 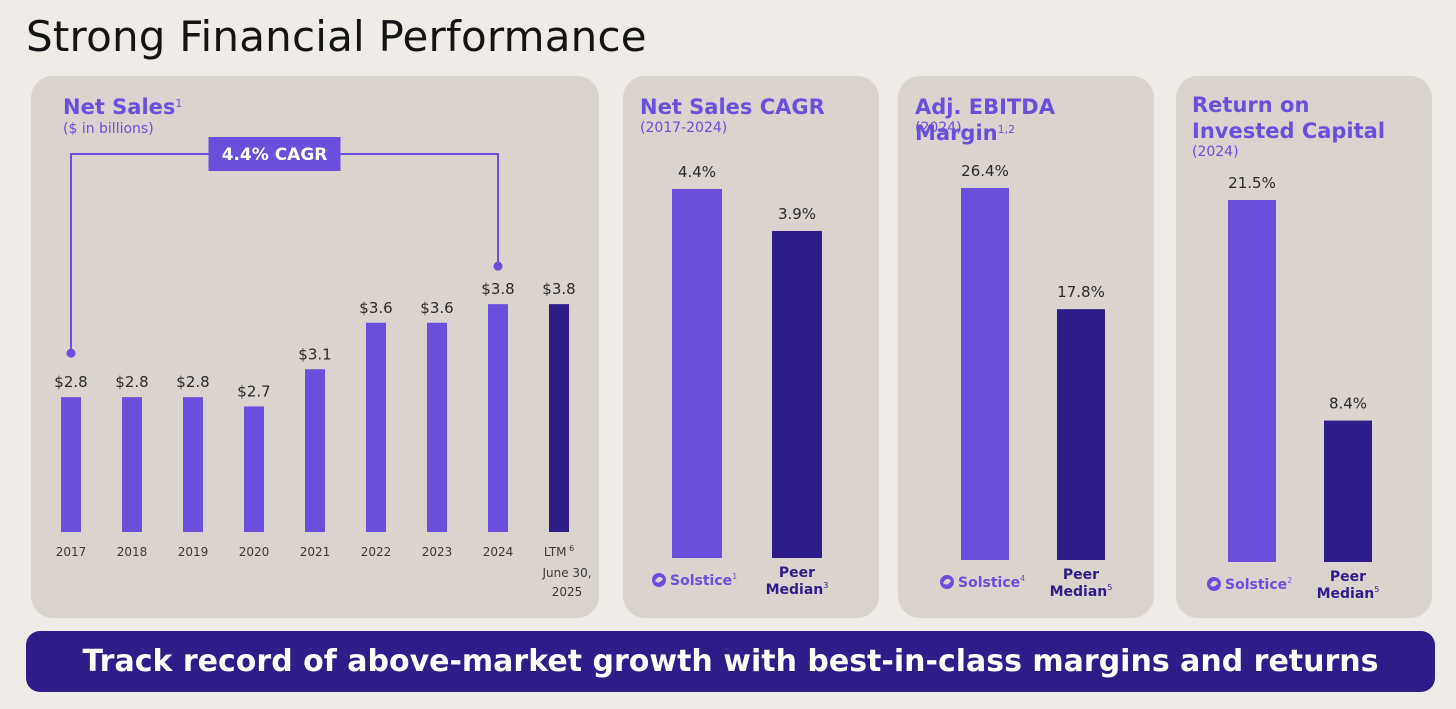 I want to click on bar-2020, so click(x=254, y=469).